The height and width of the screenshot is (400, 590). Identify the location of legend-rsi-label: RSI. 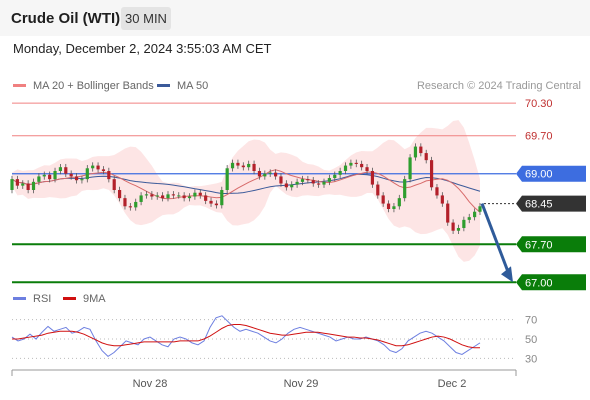
(42, 299).